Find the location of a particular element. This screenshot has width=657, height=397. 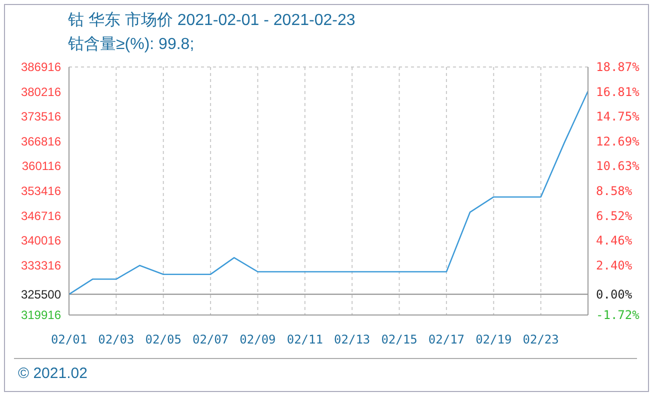

x-tick-label: 02/15 is located at coordinates (399, 339).